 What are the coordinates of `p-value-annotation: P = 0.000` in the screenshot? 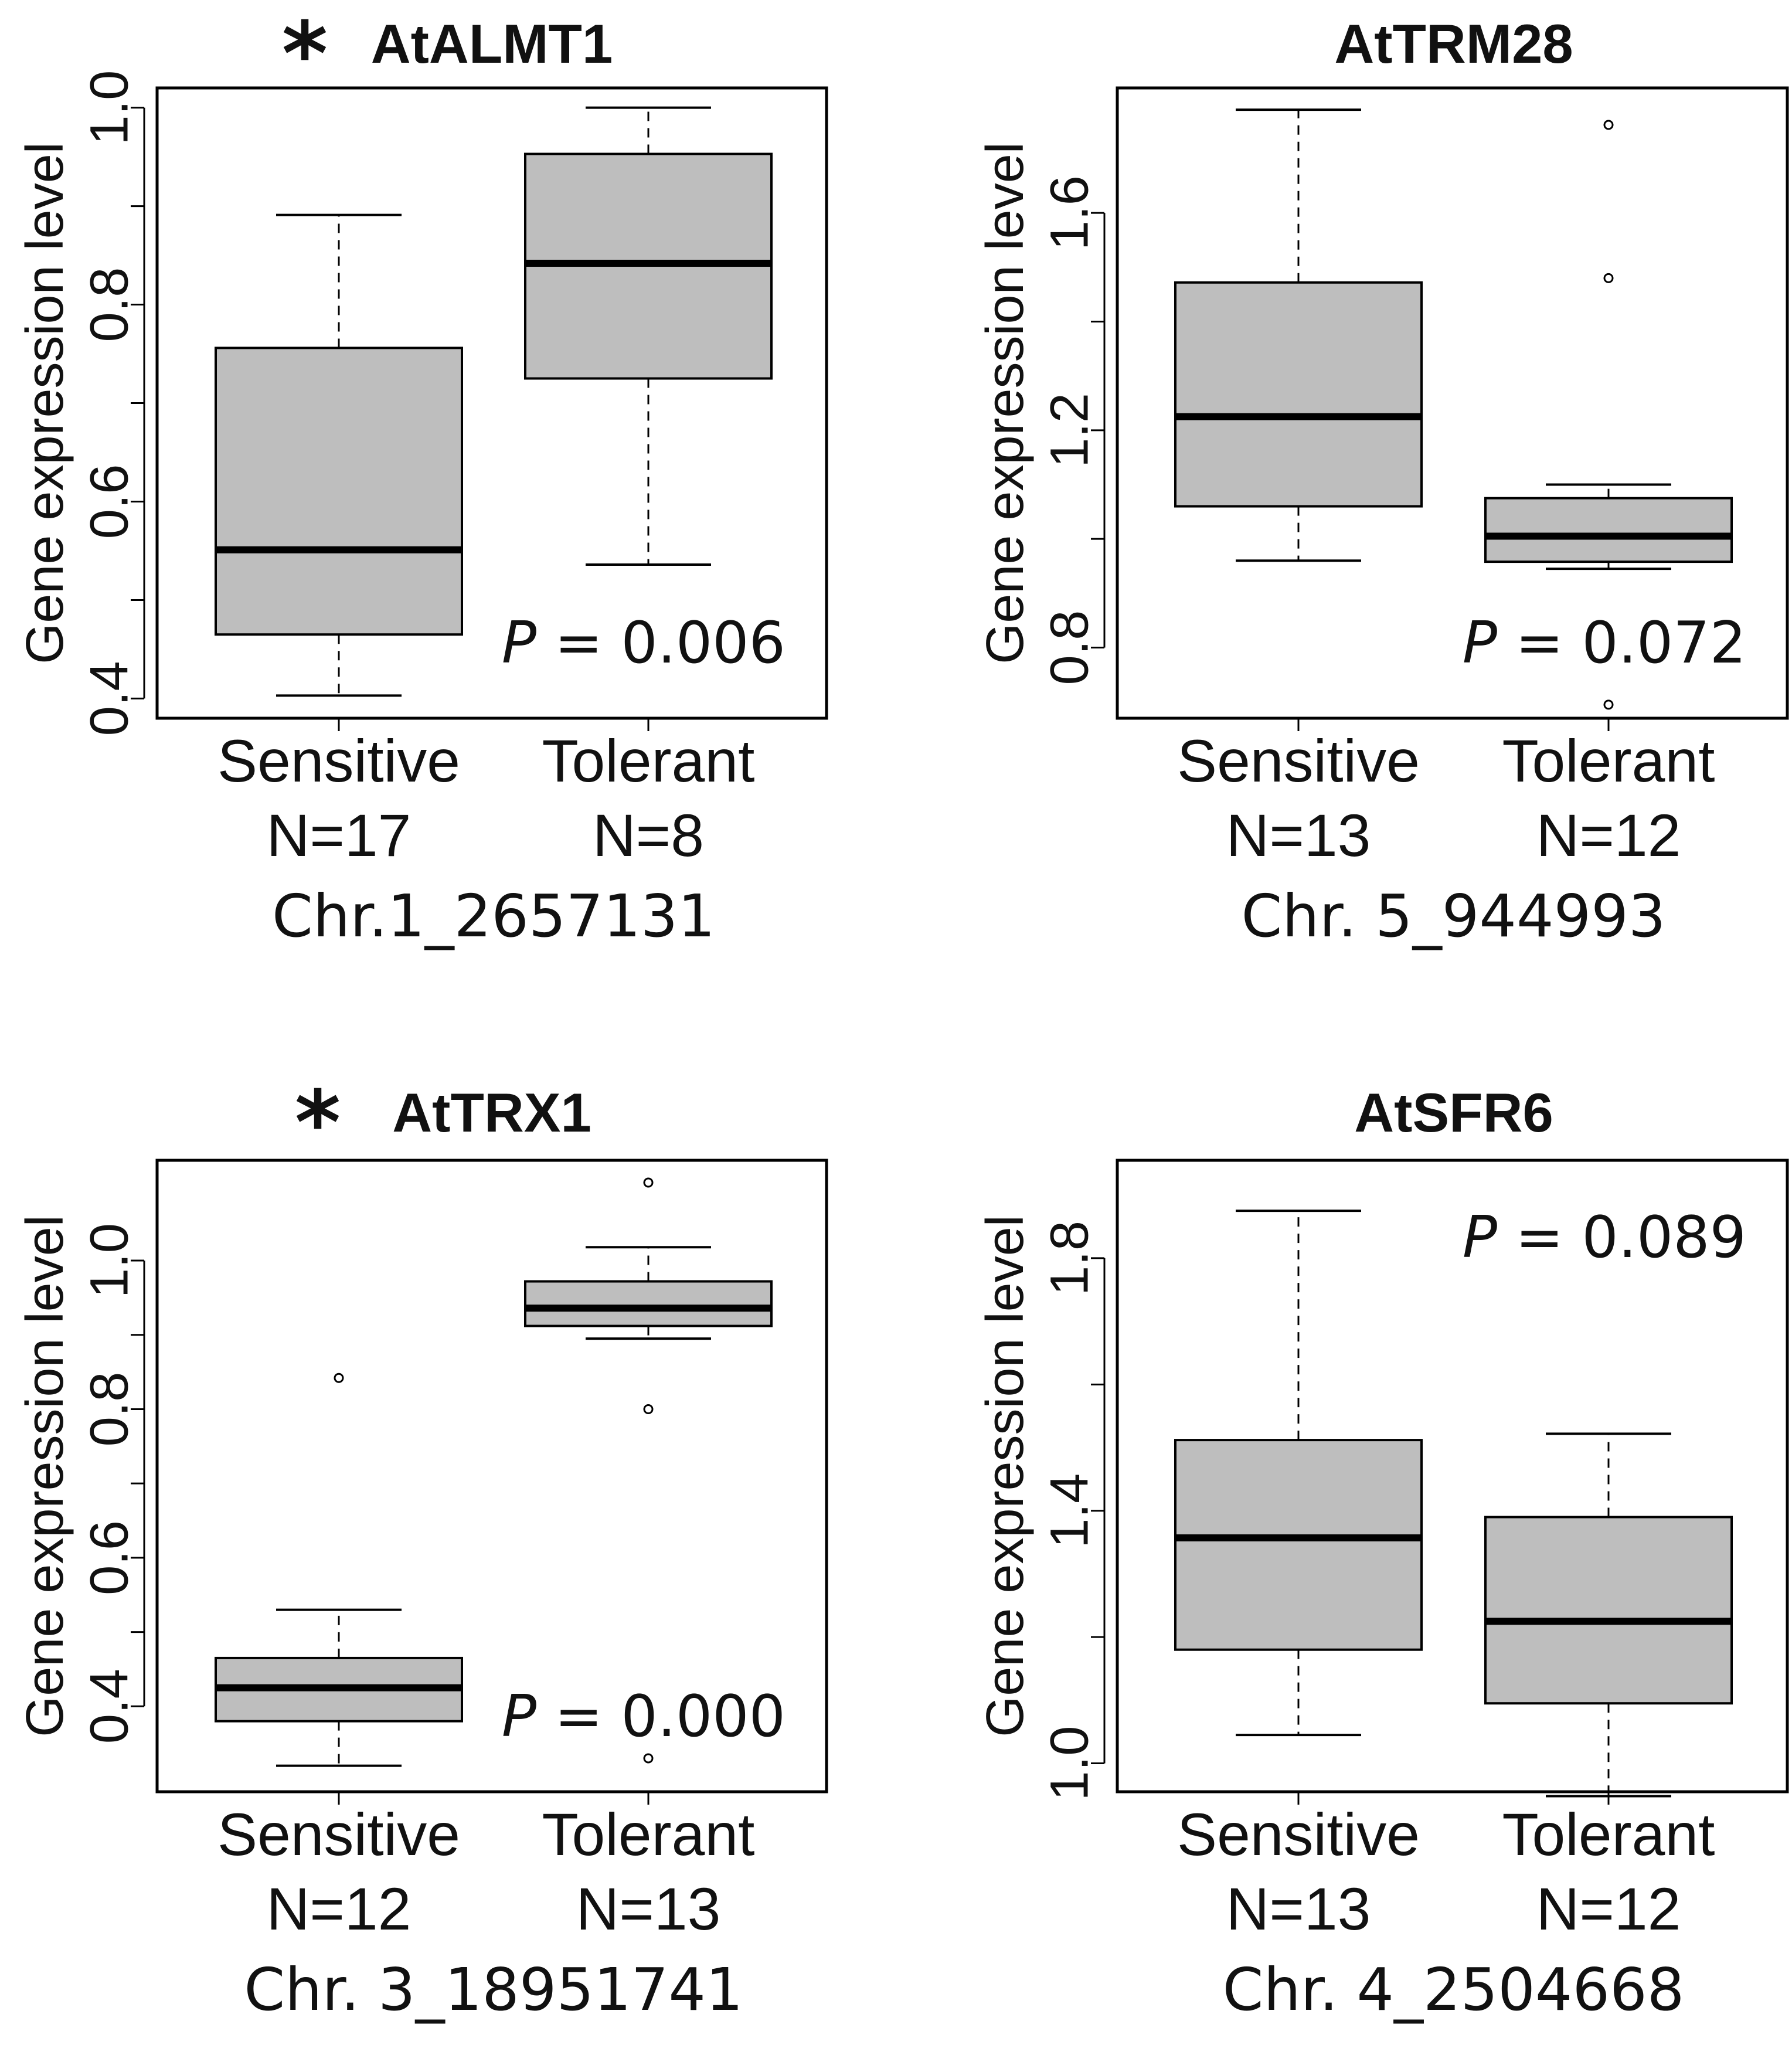 It's located at (644, 1716).